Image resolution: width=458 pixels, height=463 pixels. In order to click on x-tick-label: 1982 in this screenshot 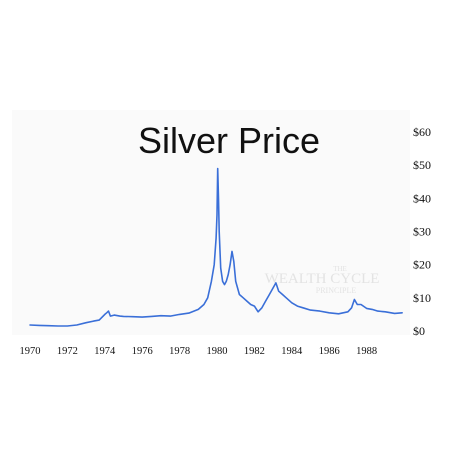, I will do `click(254, 351)`.